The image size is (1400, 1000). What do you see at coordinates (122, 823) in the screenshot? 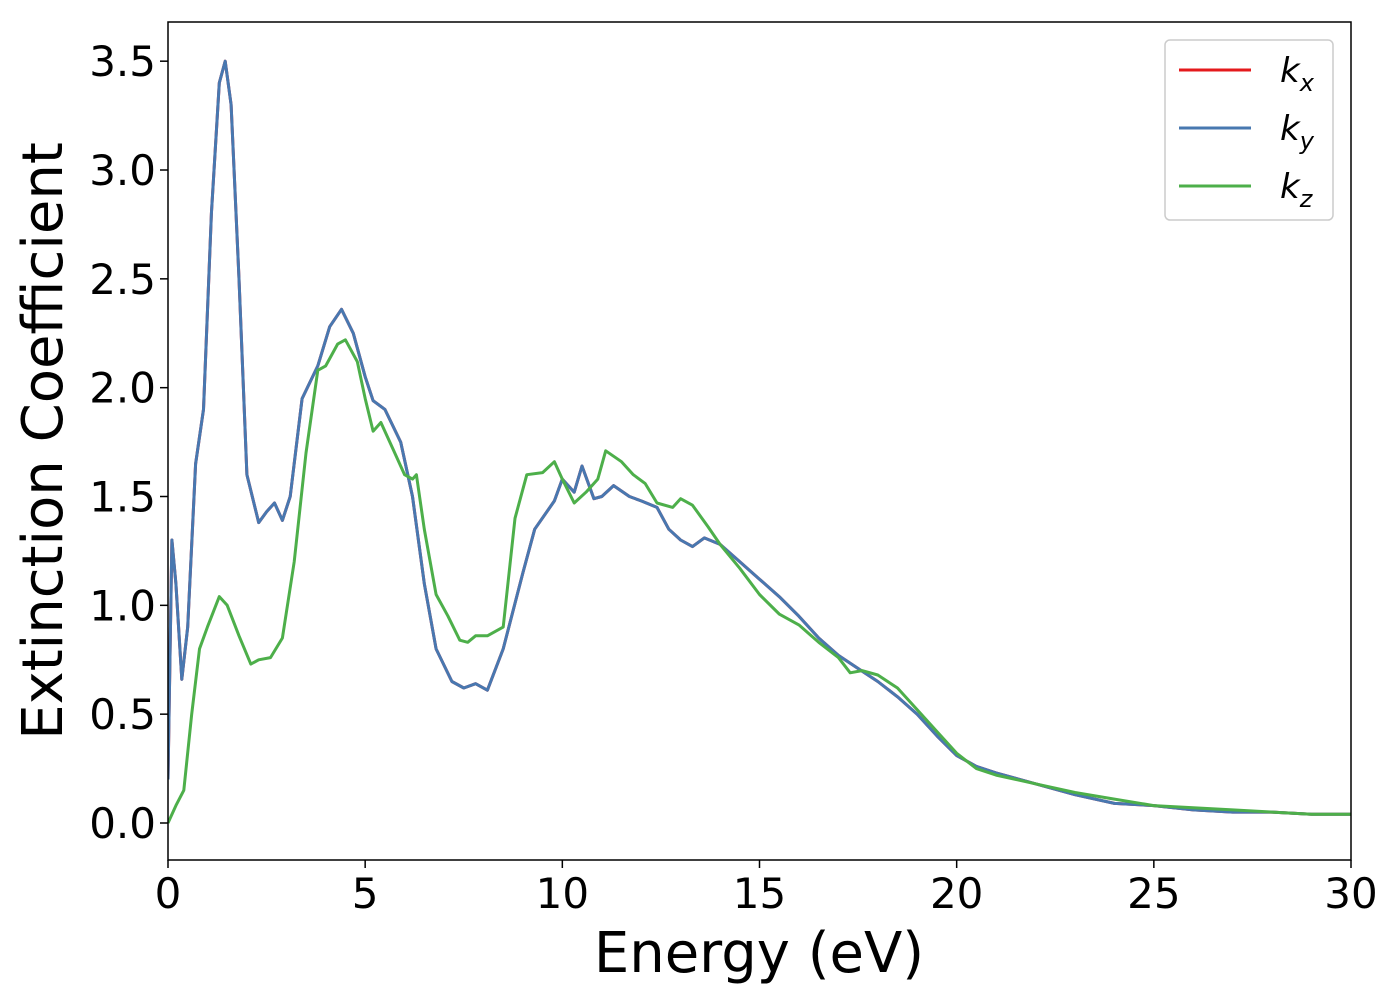
I see `y-tick-label: 0.0` at bounding box center [122, 823].